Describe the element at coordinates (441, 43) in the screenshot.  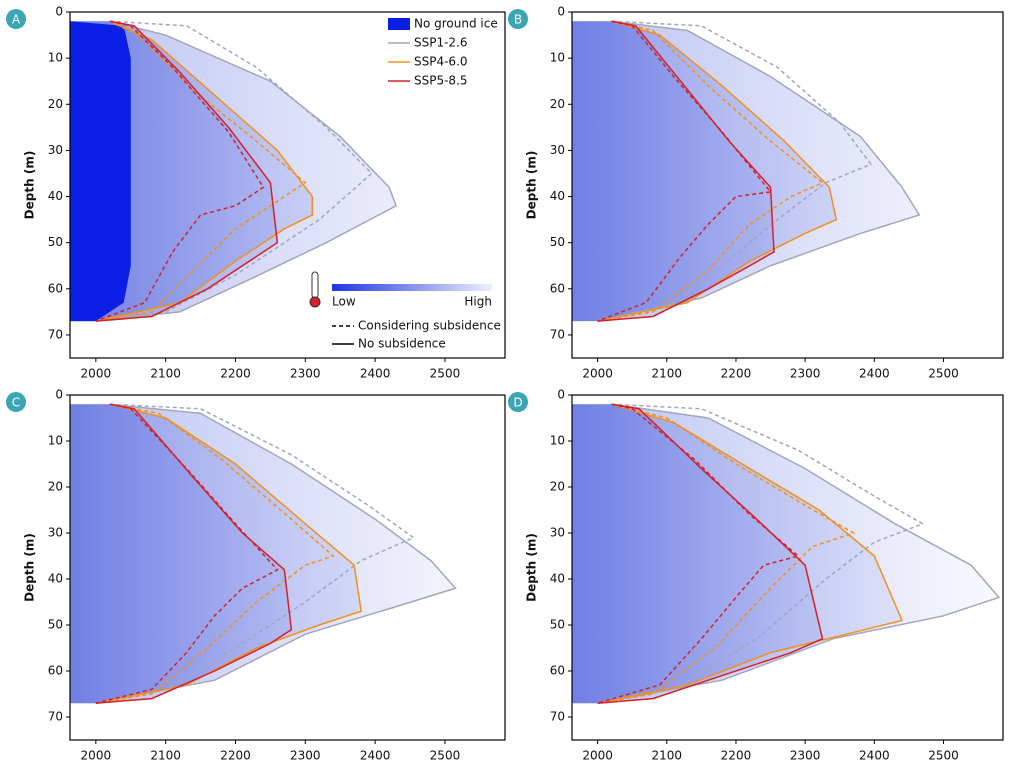
I see `legend-label: SSP1-2.6` at that location.